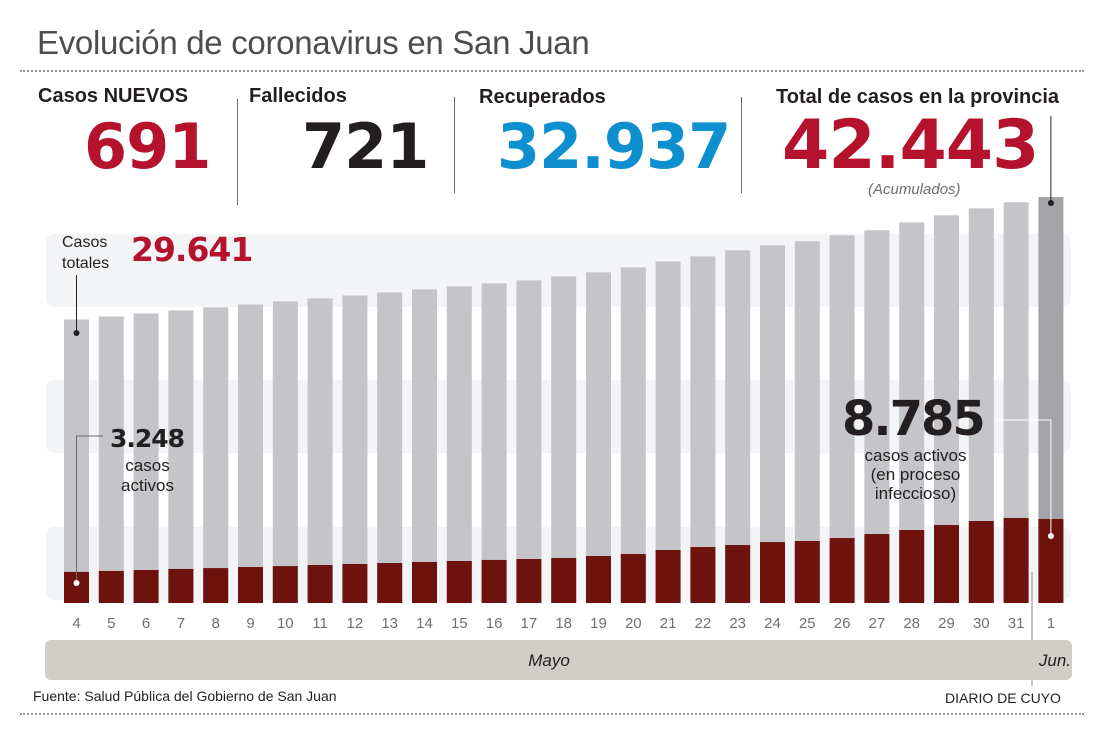  Describe the element at coordinates (598, 623) in the screenshot. I see `x-tick-label: 19` at that location.